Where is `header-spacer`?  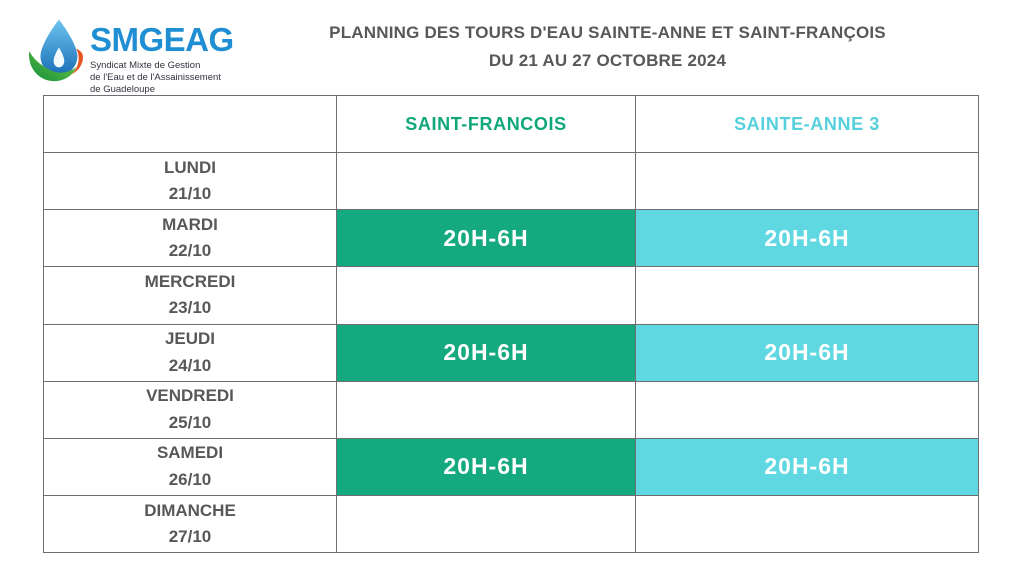
header-spacer is located at coordinates (190, 124).